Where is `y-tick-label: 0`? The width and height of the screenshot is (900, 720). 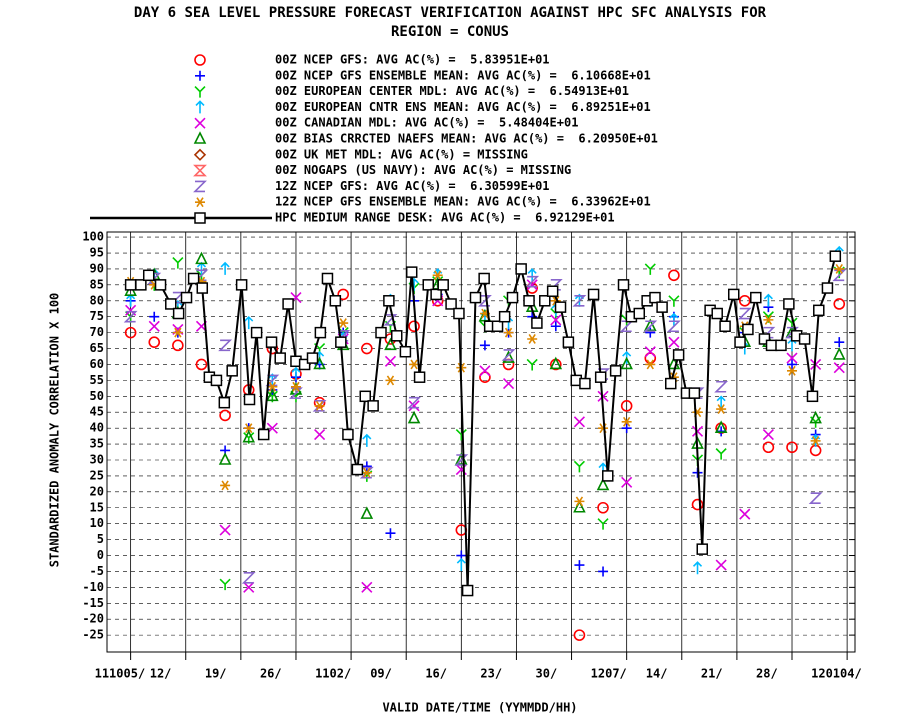 y-tick-label: 0 is located at coordinates (100, 555).